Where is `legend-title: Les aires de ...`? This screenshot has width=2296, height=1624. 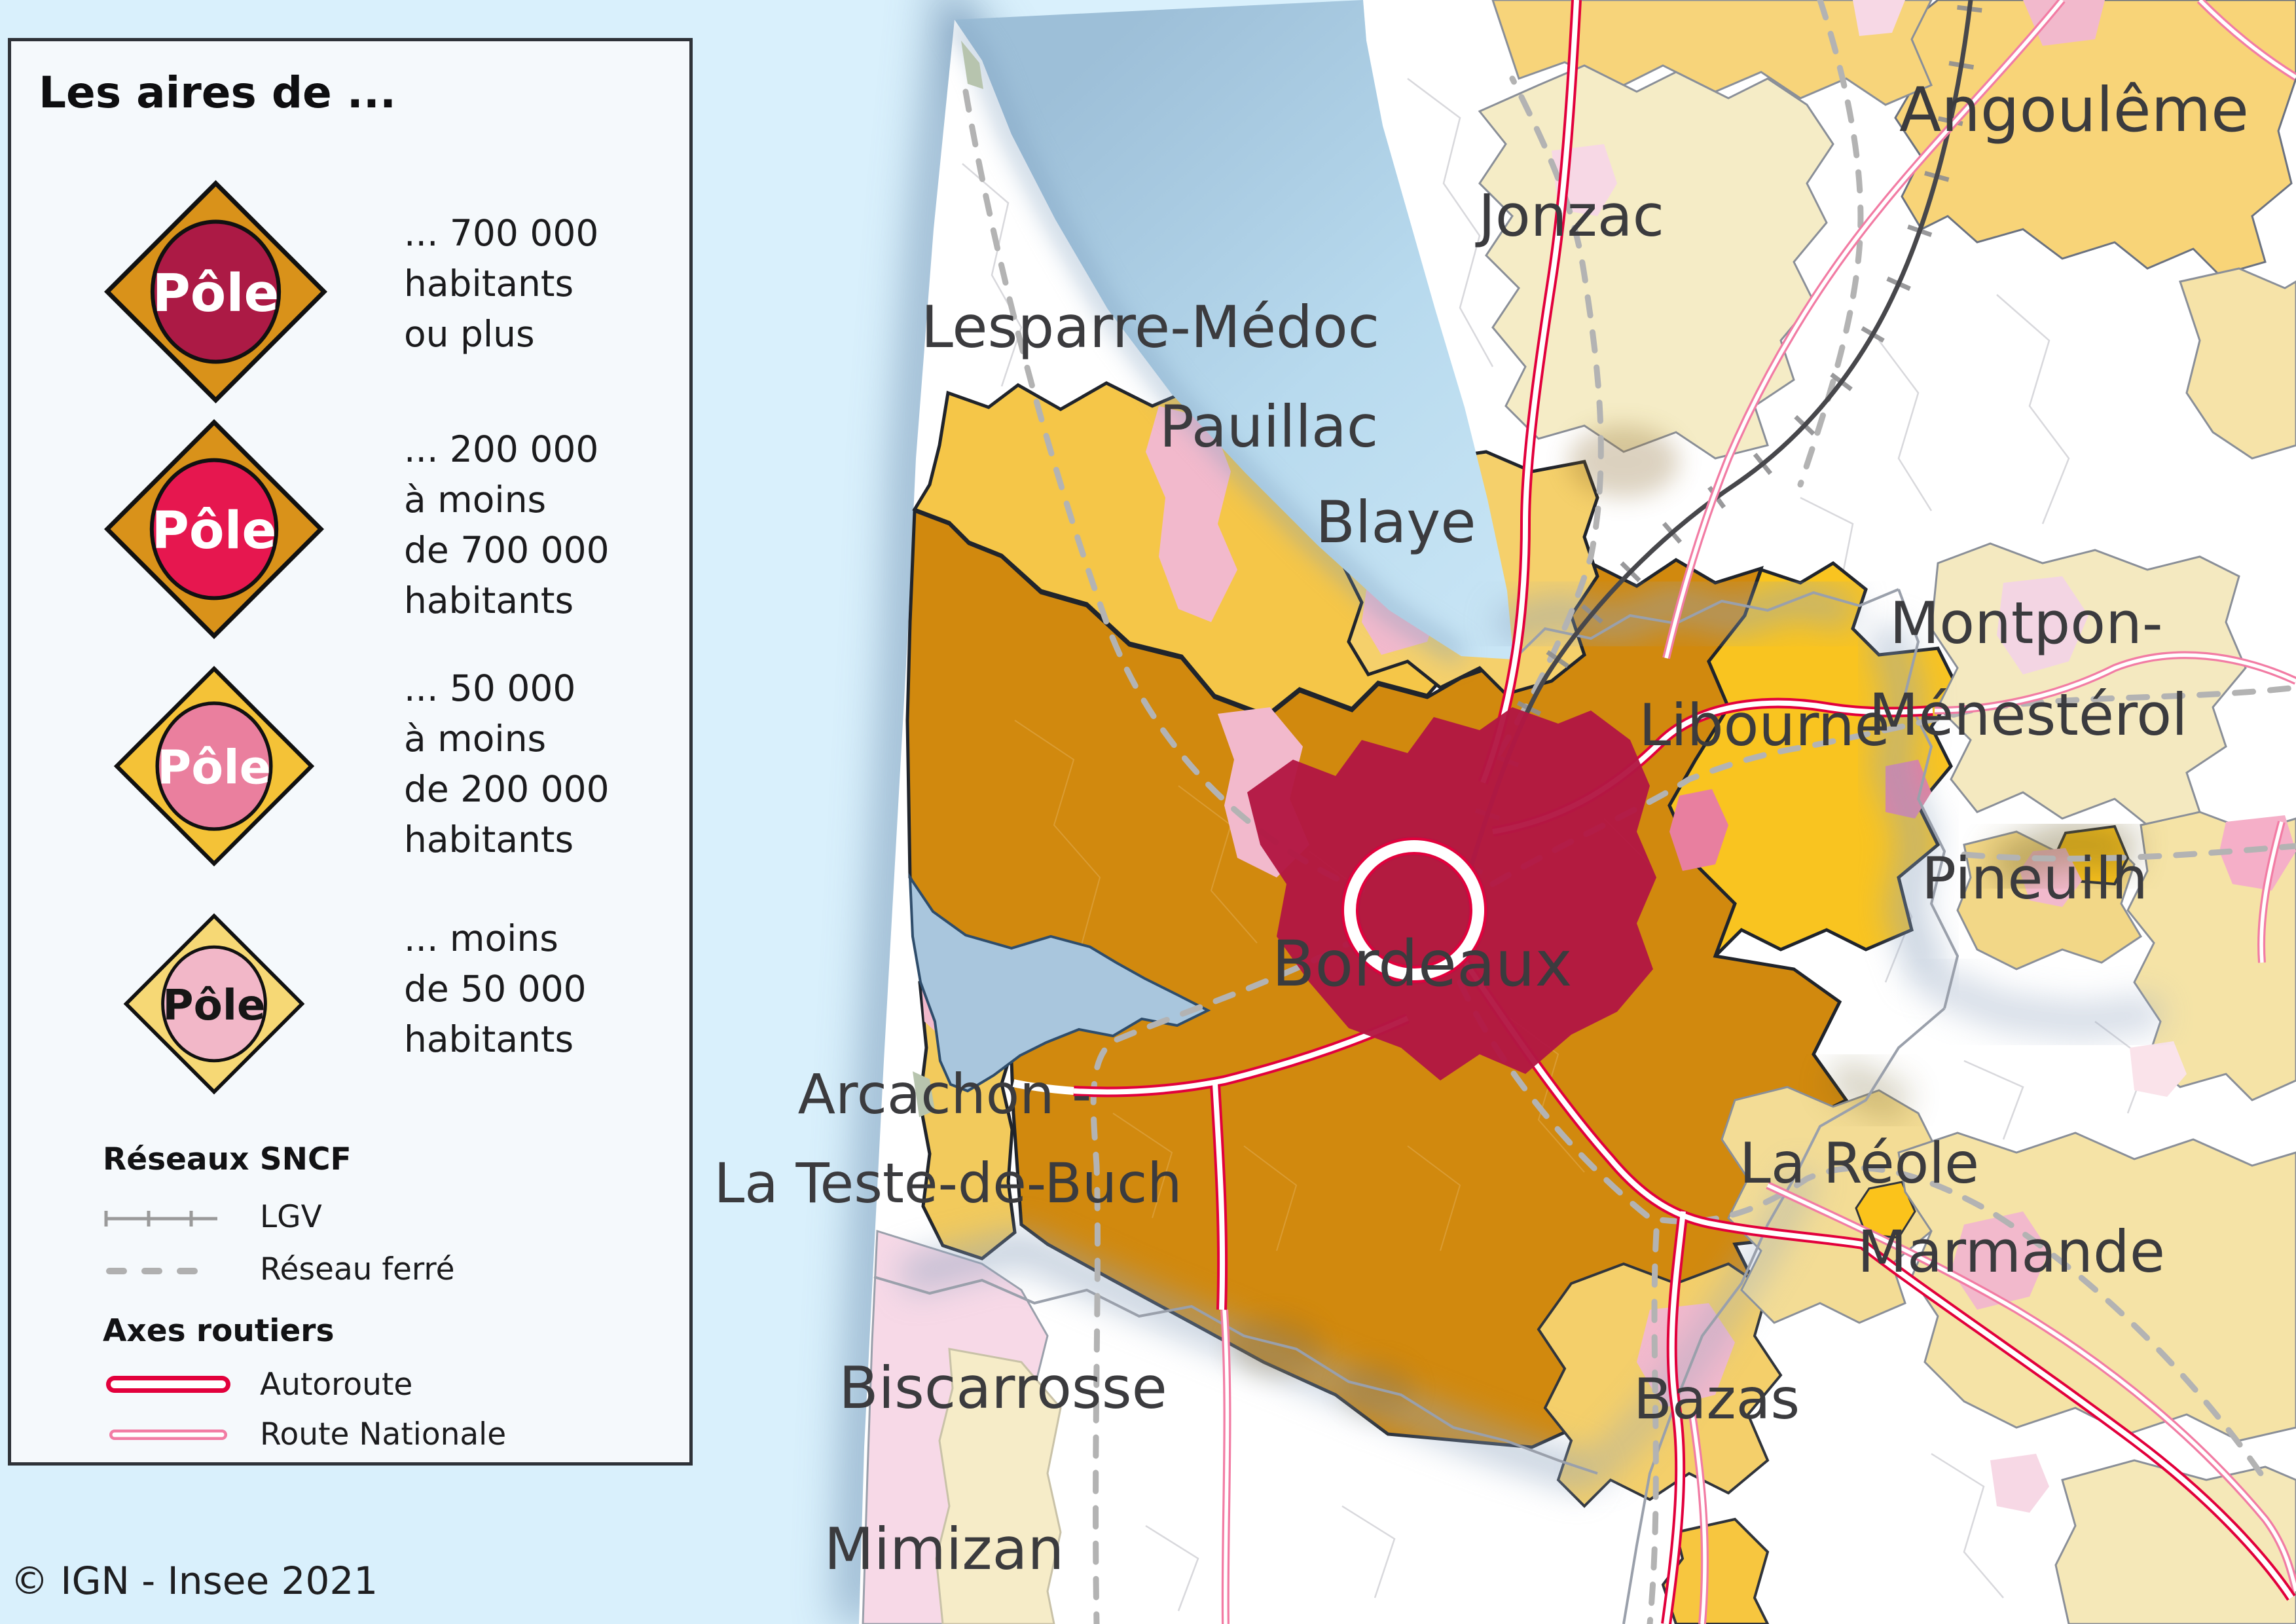
legend-title: Les aires de ... is located at coordinates (218, 92).